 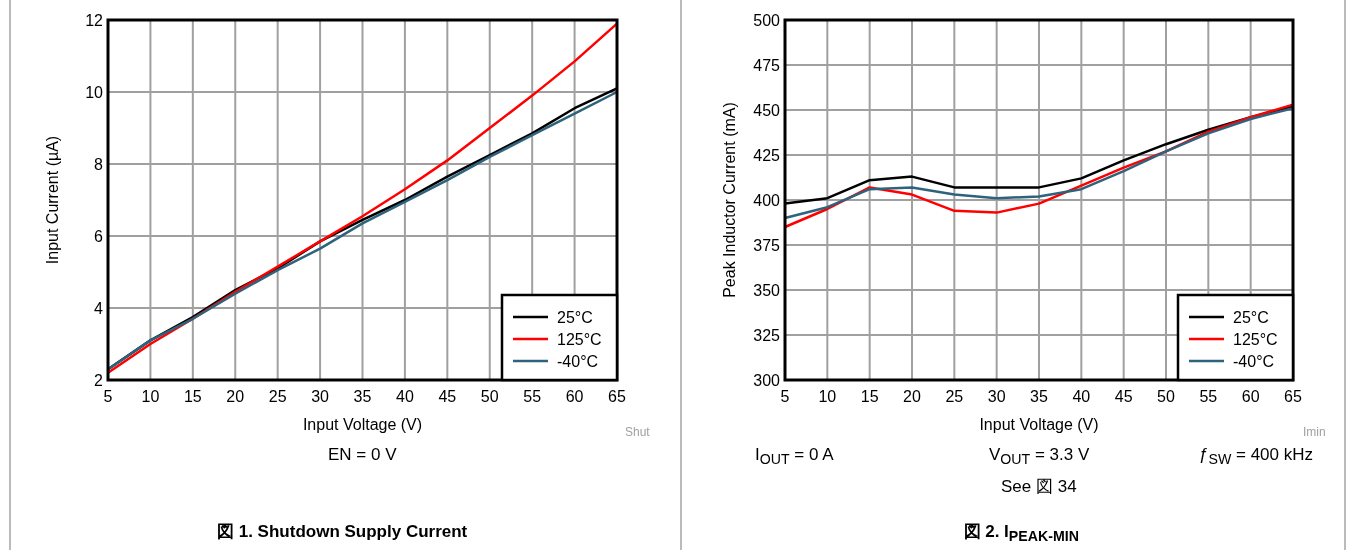 What do you see at coordinates (767, 245) in the screenshot?
I see `y-tick-label: 375` at bounding box center [767, 245].